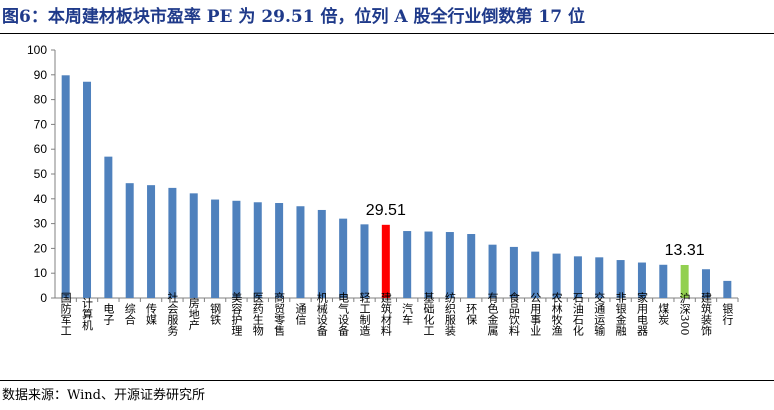 The height and width of the screenshot is (410, 774). Describe the element at coordinates (685, 250) in the screenshot. I see `data-label: 13.31` at that location.